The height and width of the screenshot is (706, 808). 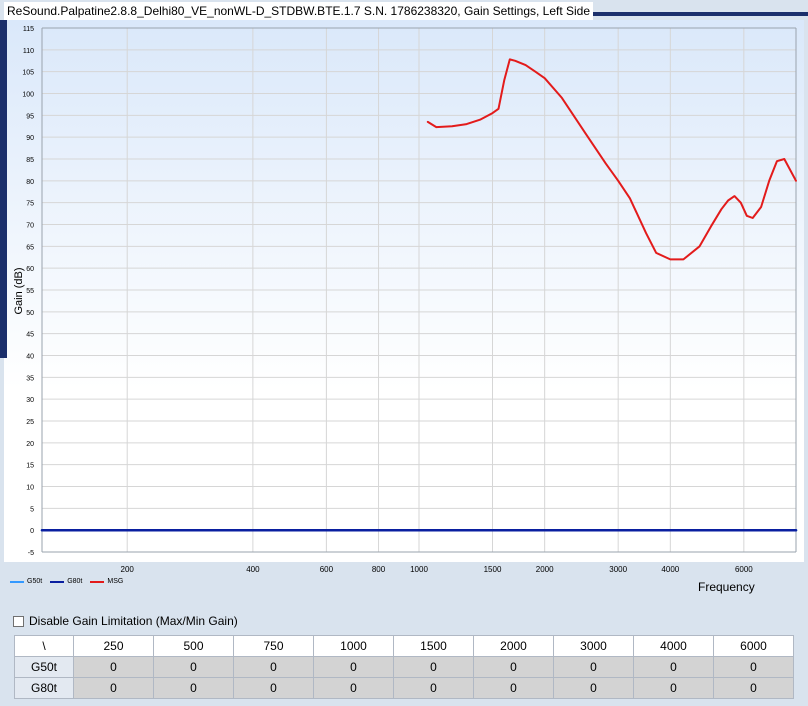 What do you see at coordinates (30, 138) in the screenshot?
I see `y-tick-label: 90` at bounding box center [30, 138].